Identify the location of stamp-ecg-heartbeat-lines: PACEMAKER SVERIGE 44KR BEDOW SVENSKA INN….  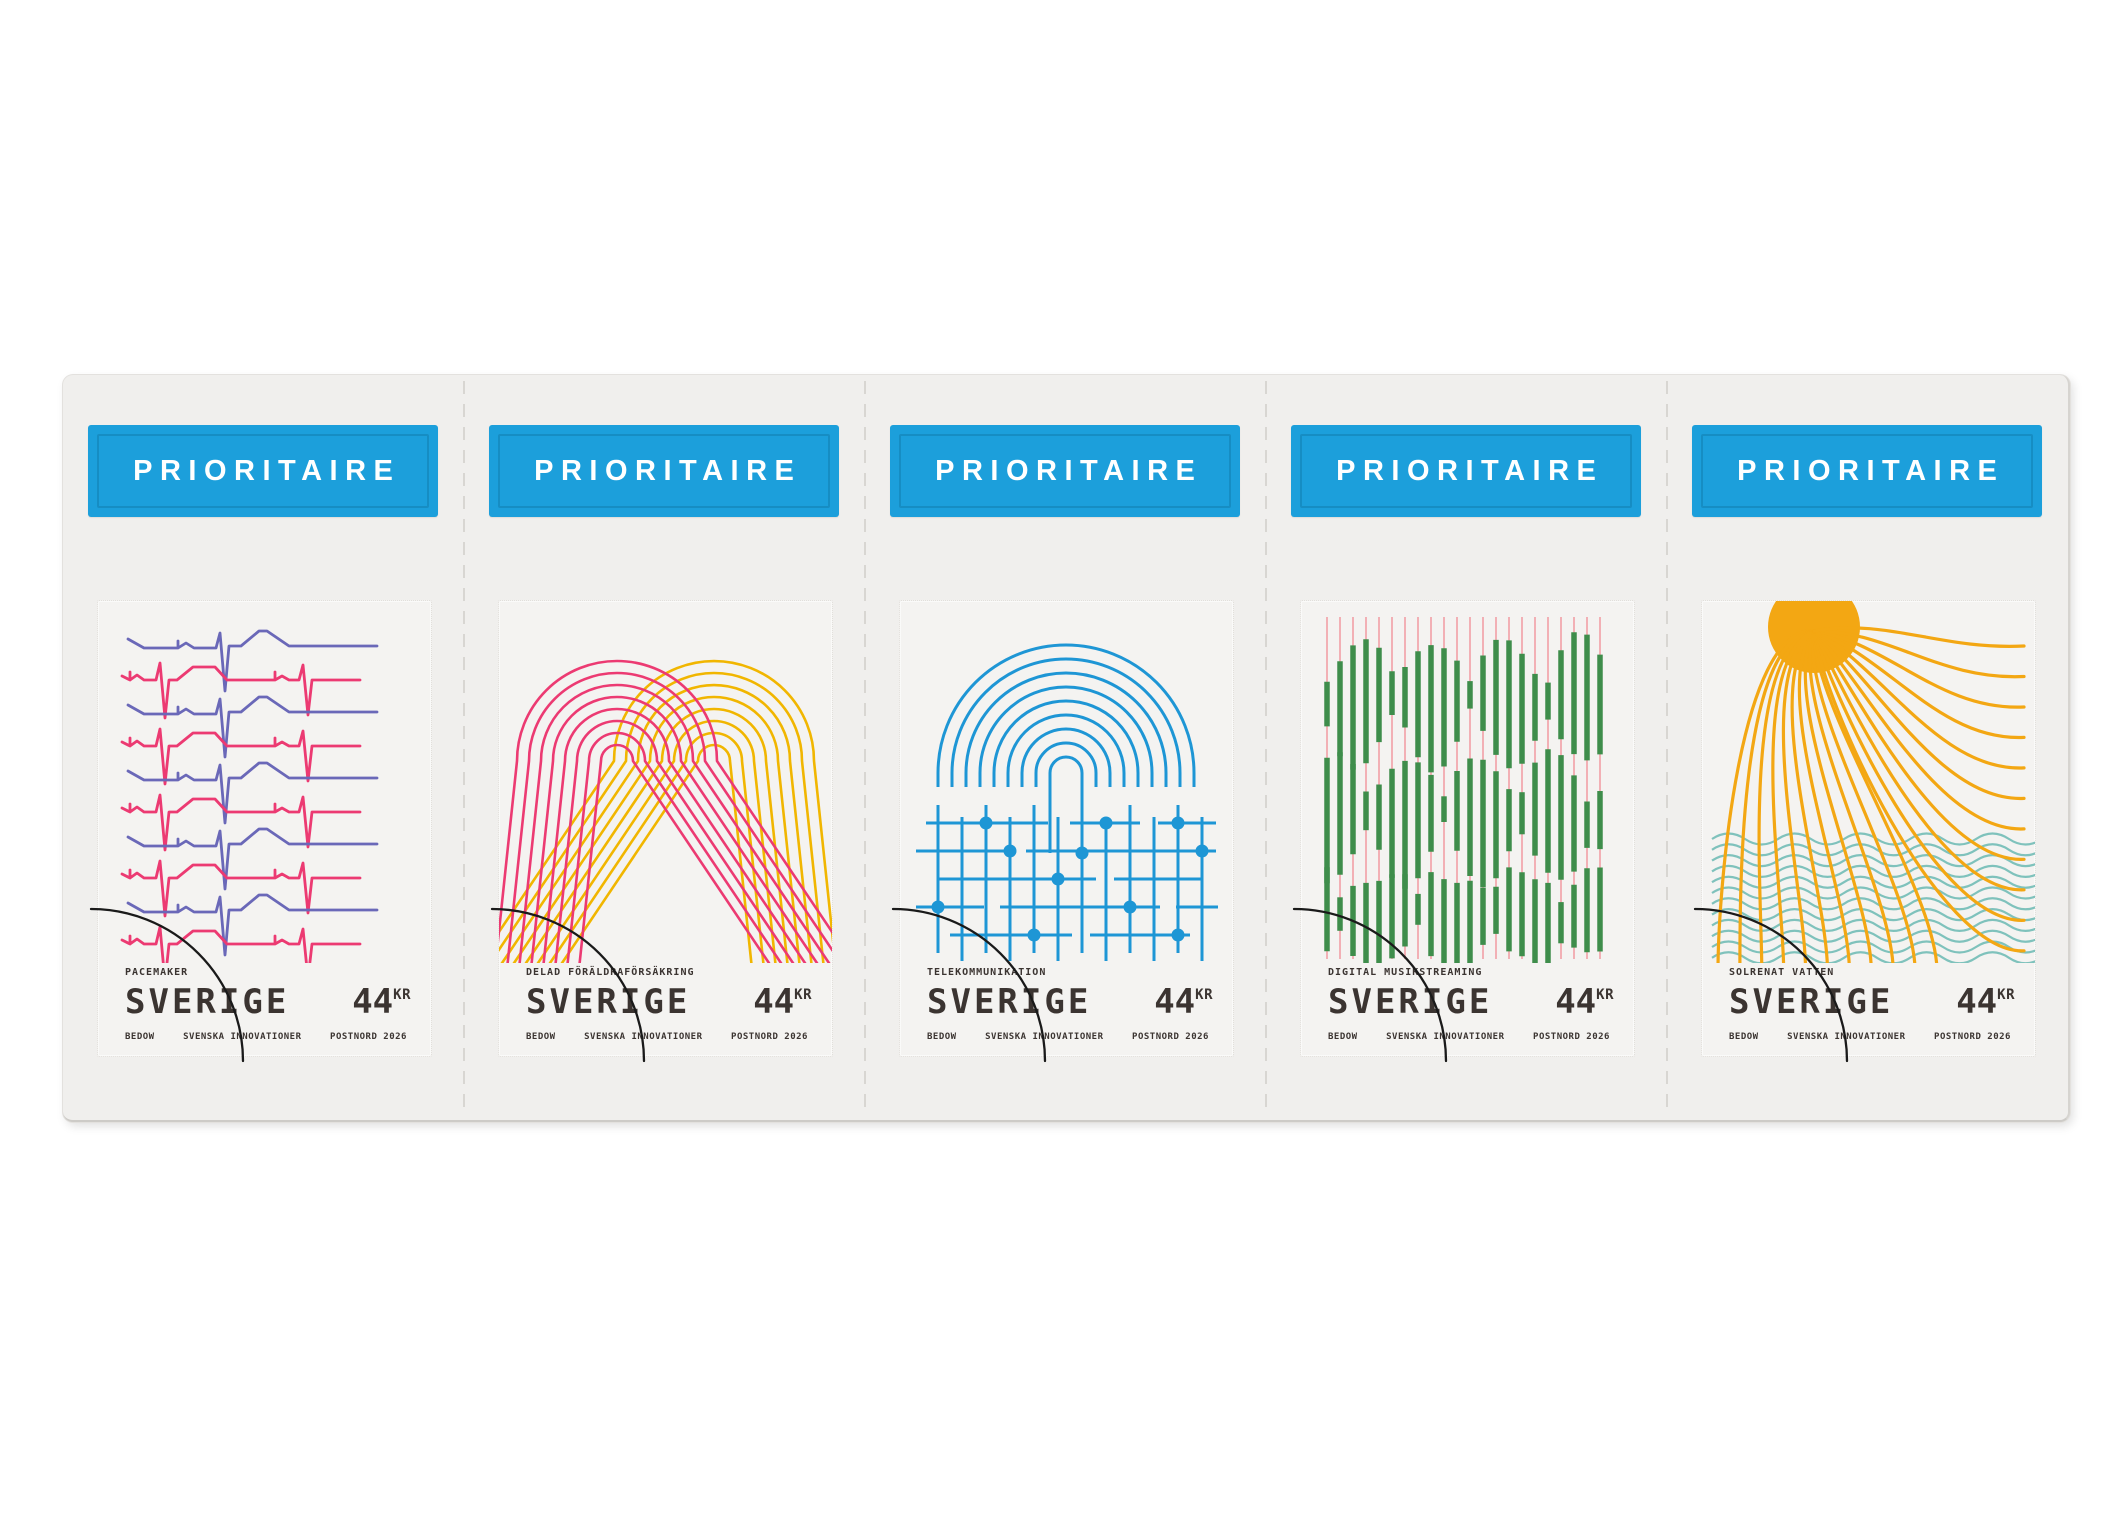
(260, 831).